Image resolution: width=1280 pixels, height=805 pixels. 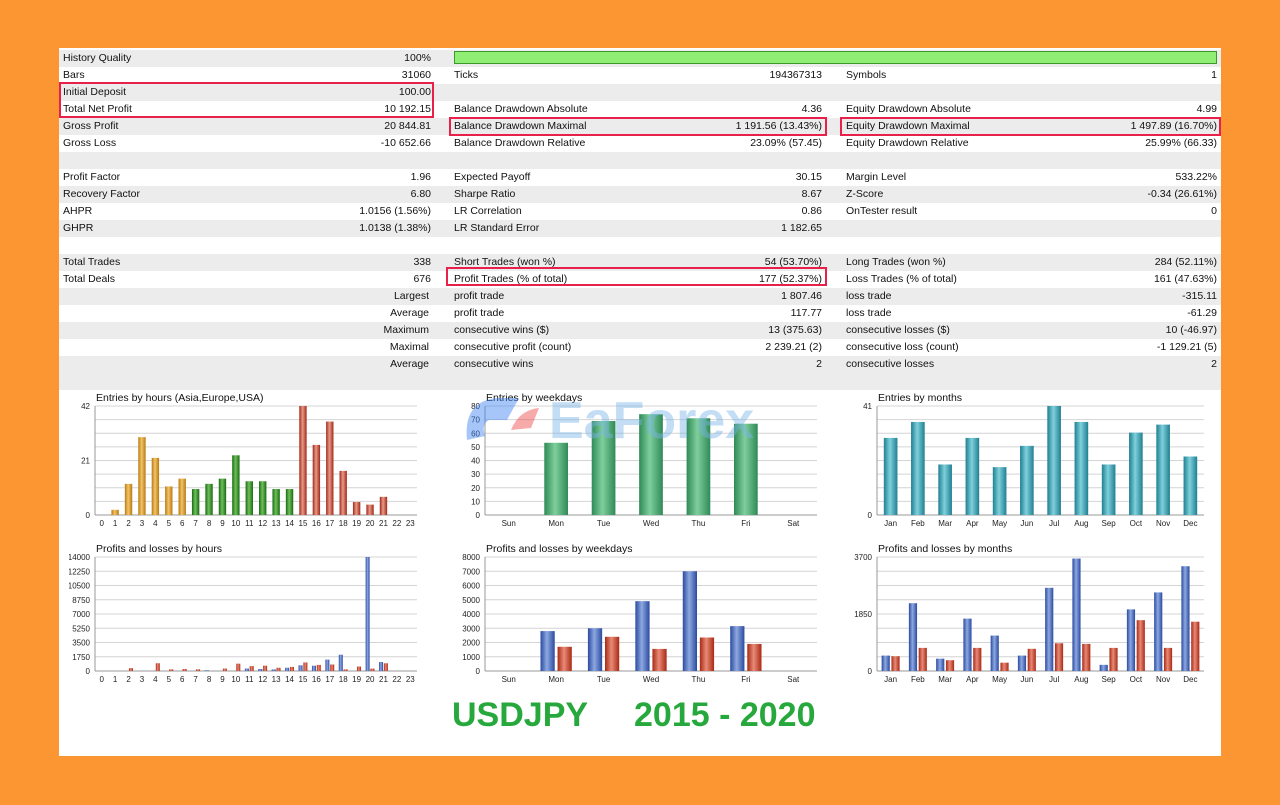 I want to click on stat-label: Balance Drawdown Relative, so click(x=520, y=143).